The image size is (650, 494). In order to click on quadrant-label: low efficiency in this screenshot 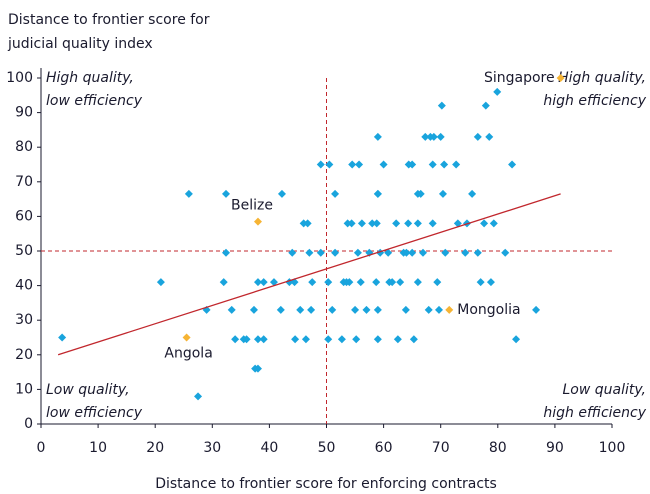, I will do `click(94, 413)`.